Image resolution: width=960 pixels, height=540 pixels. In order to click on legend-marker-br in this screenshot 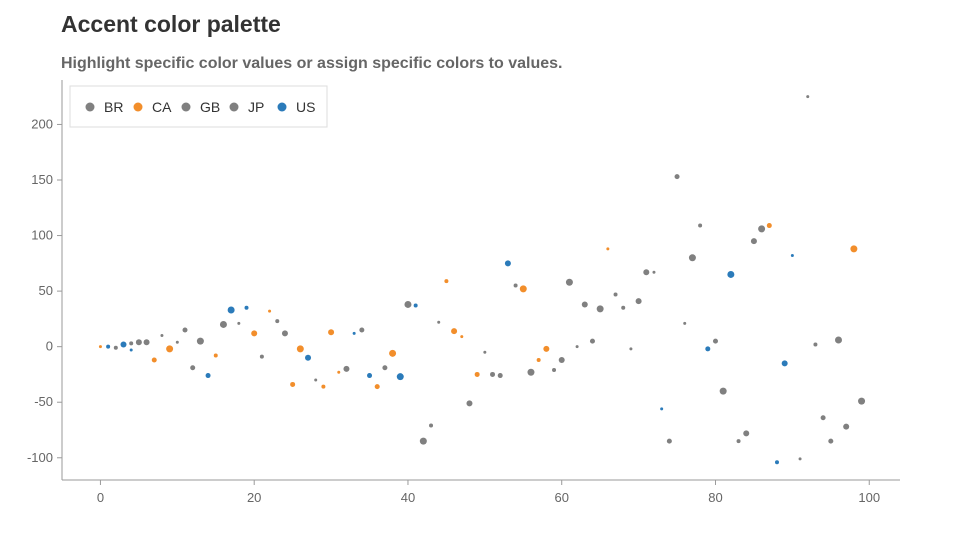, I will do `click(90, 107)`.